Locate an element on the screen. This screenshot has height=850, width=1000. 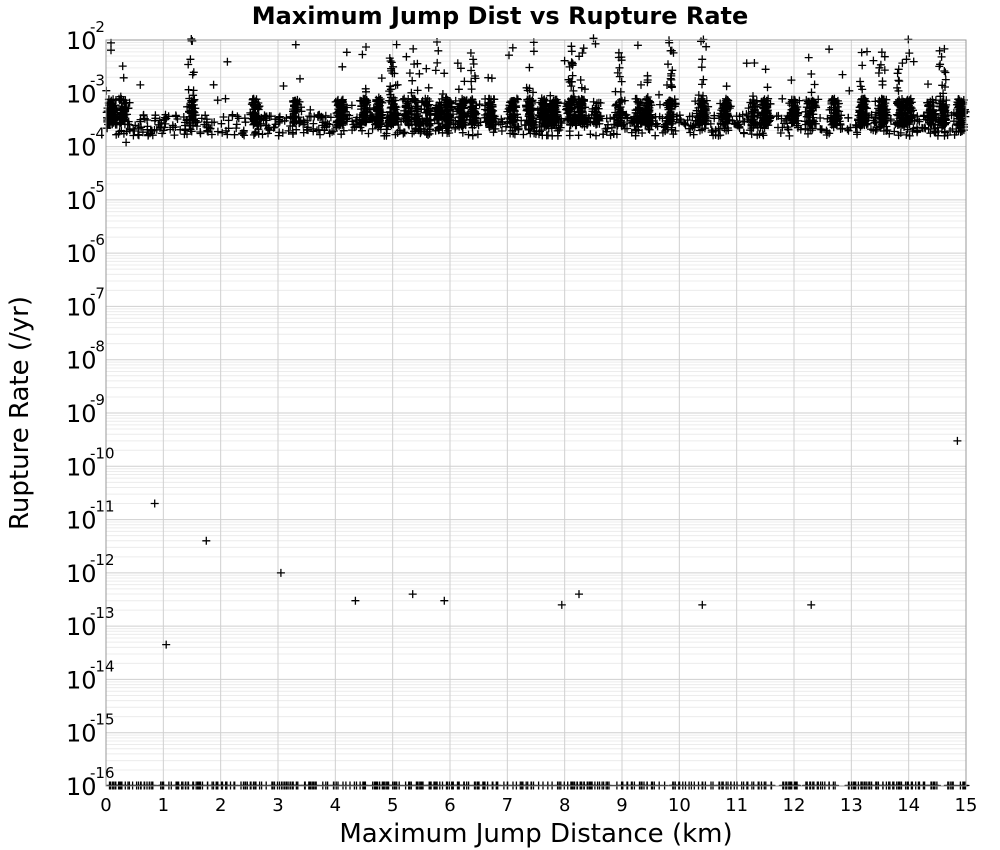
y-tick-exponent: -2 is located at coordinates (97, 27).